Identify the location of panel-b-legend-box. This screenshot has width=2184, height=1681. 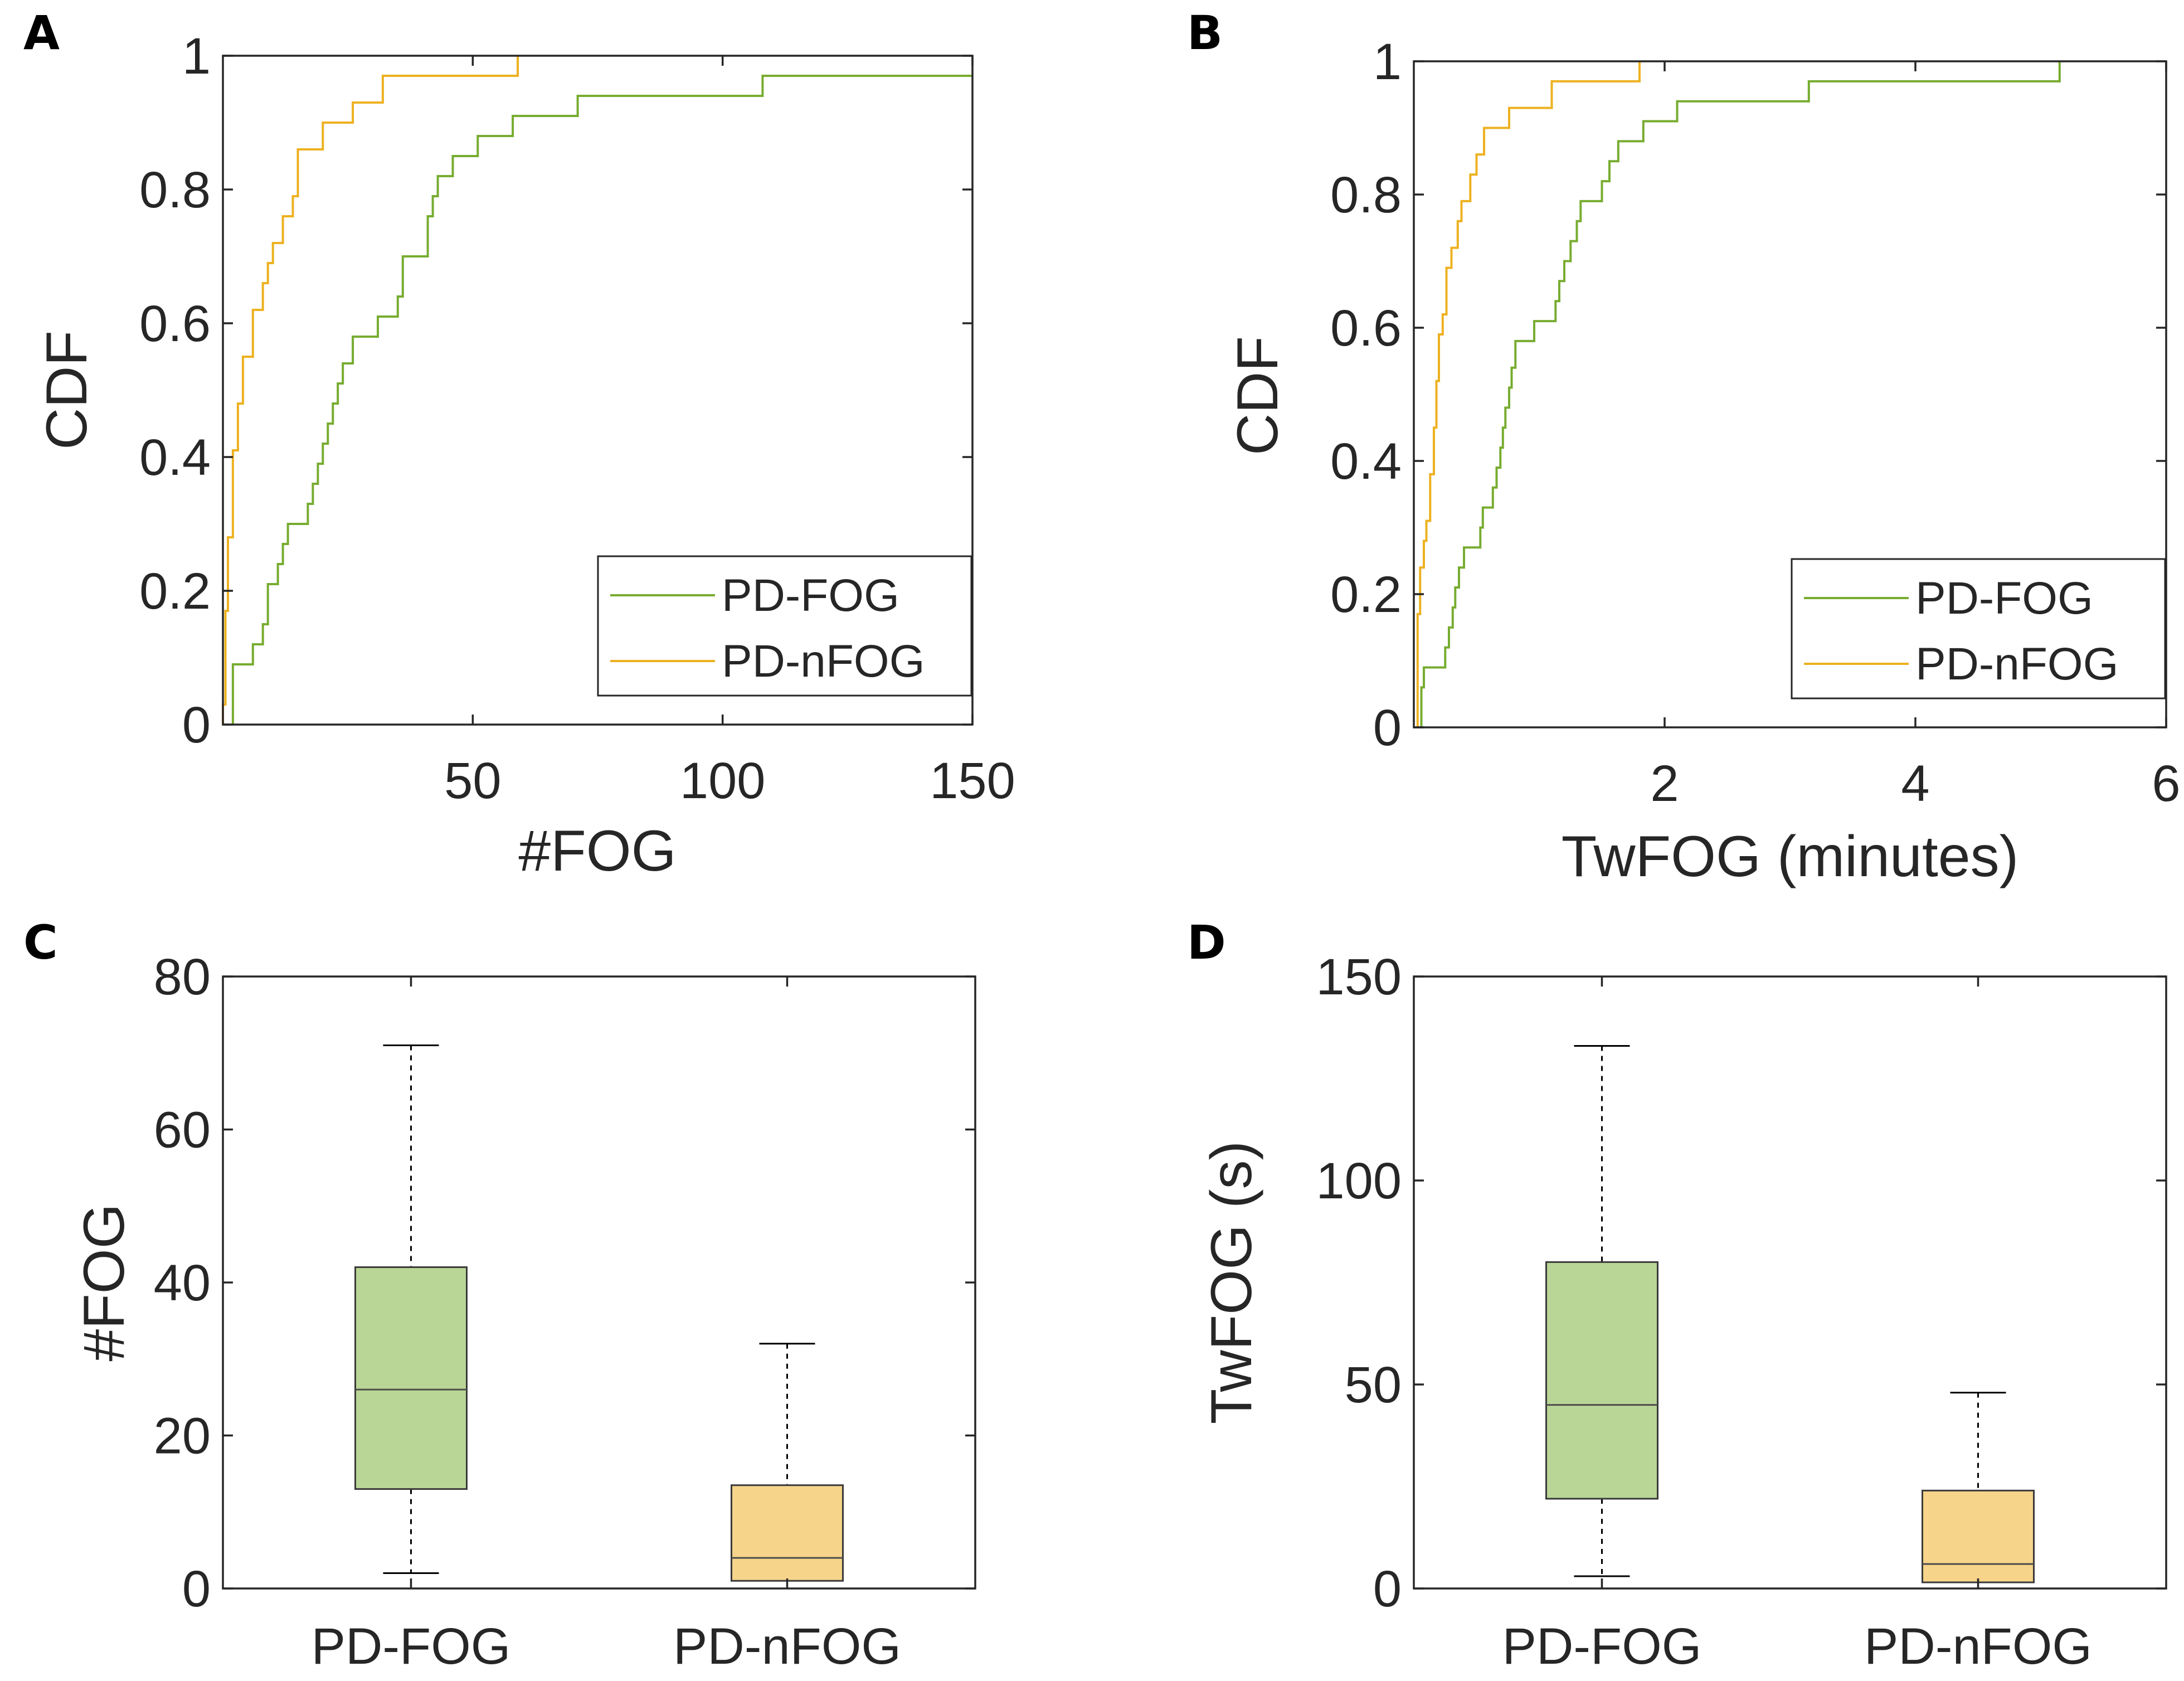
(1979, 628).